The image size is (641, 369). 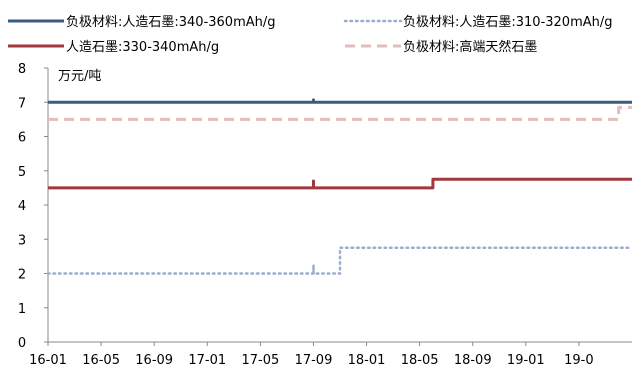 I want to click on y-tick-label: 8, so click(x=22, y=69).